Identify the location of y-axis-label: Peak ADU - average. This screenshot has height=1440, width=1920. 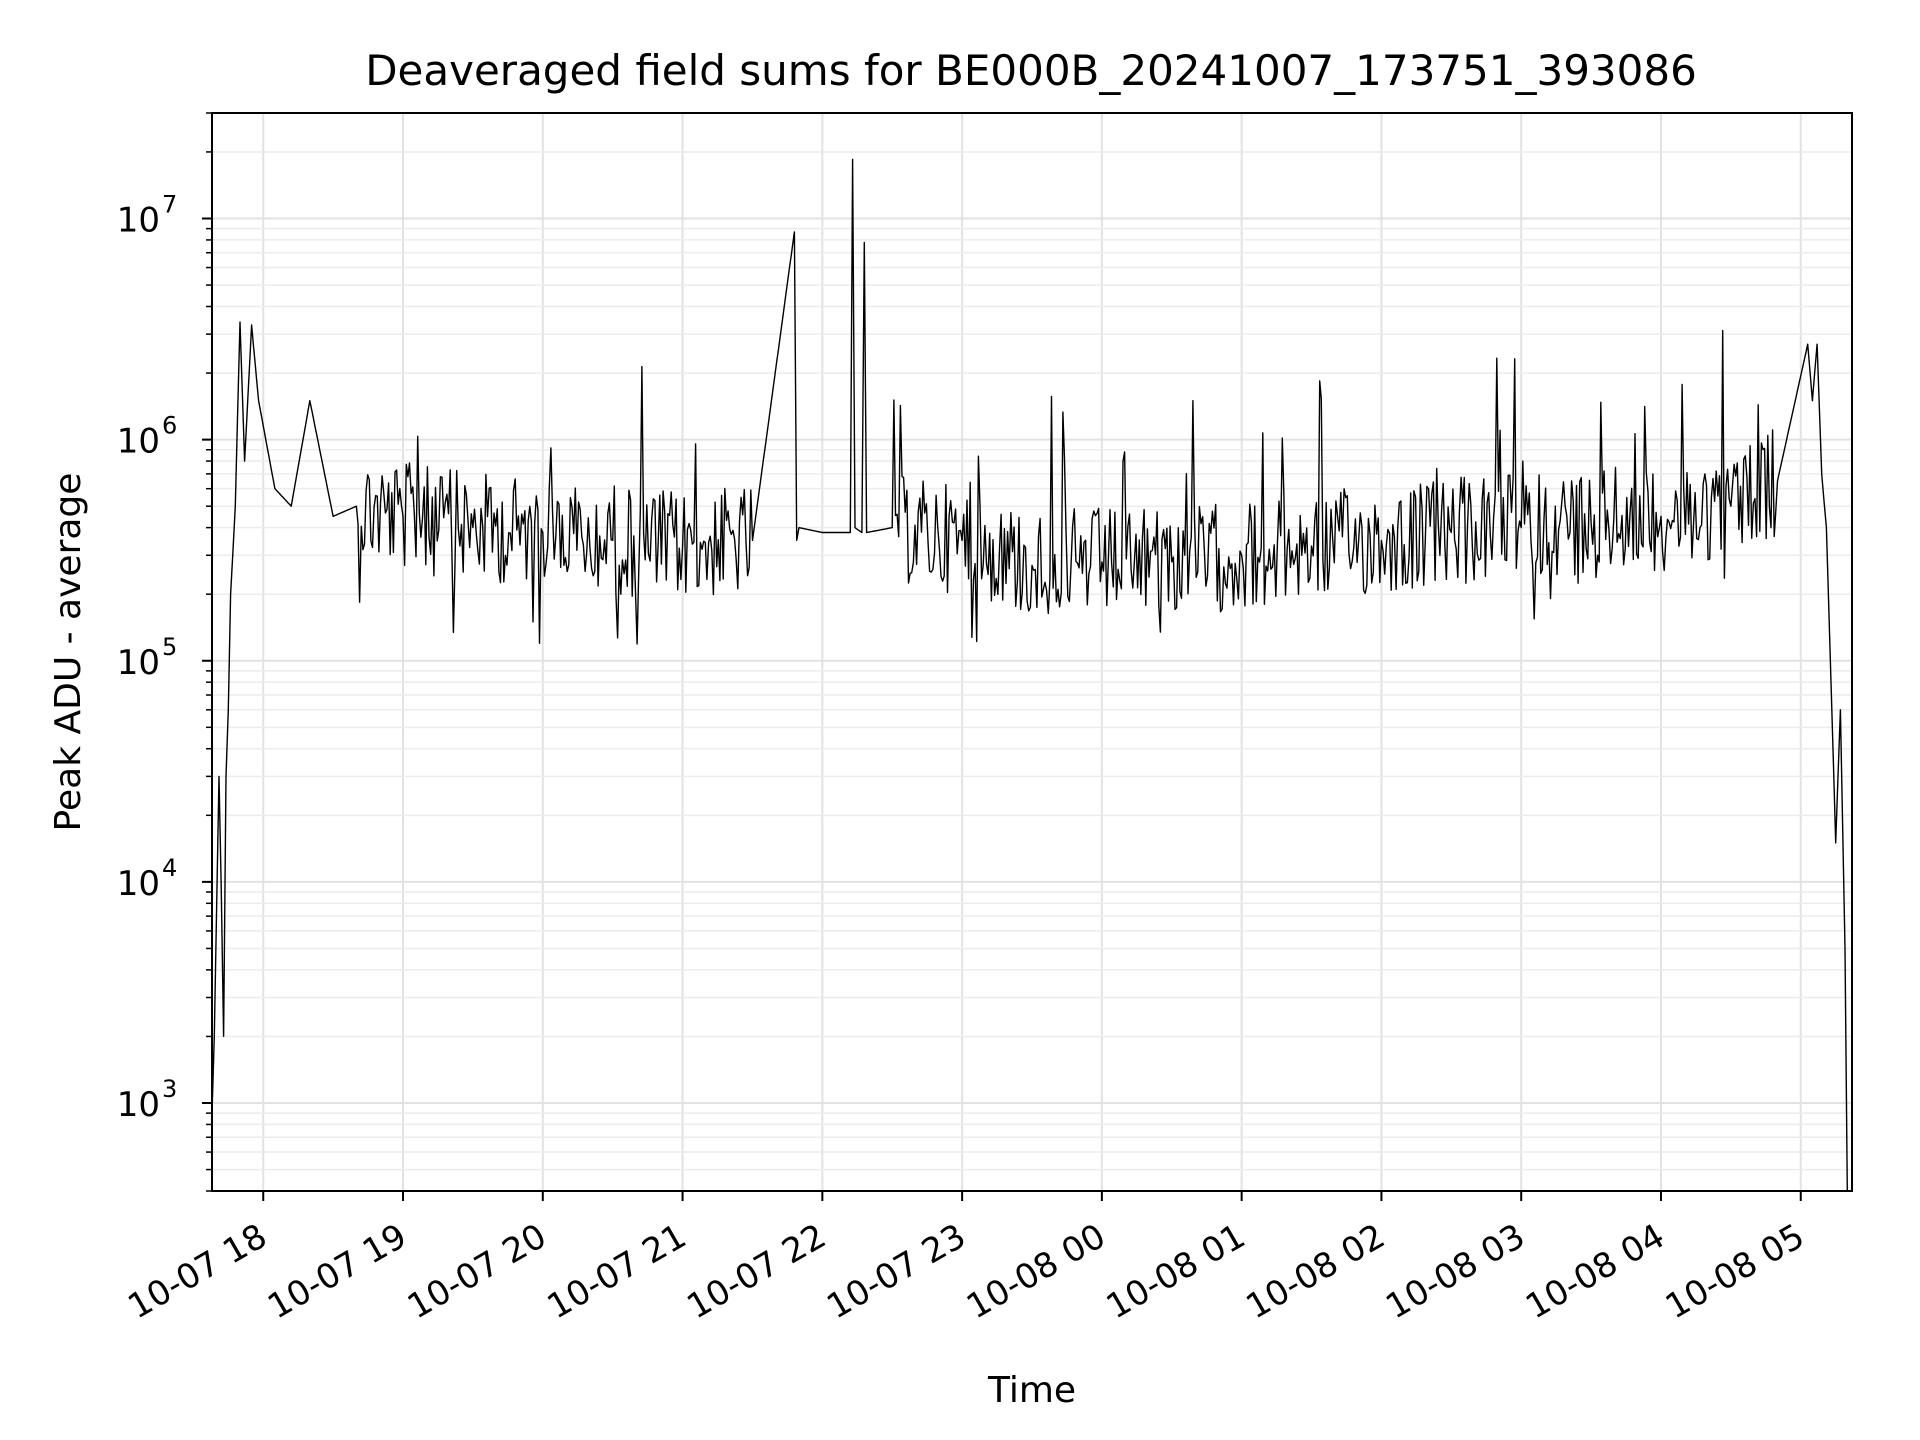
(68, 652).